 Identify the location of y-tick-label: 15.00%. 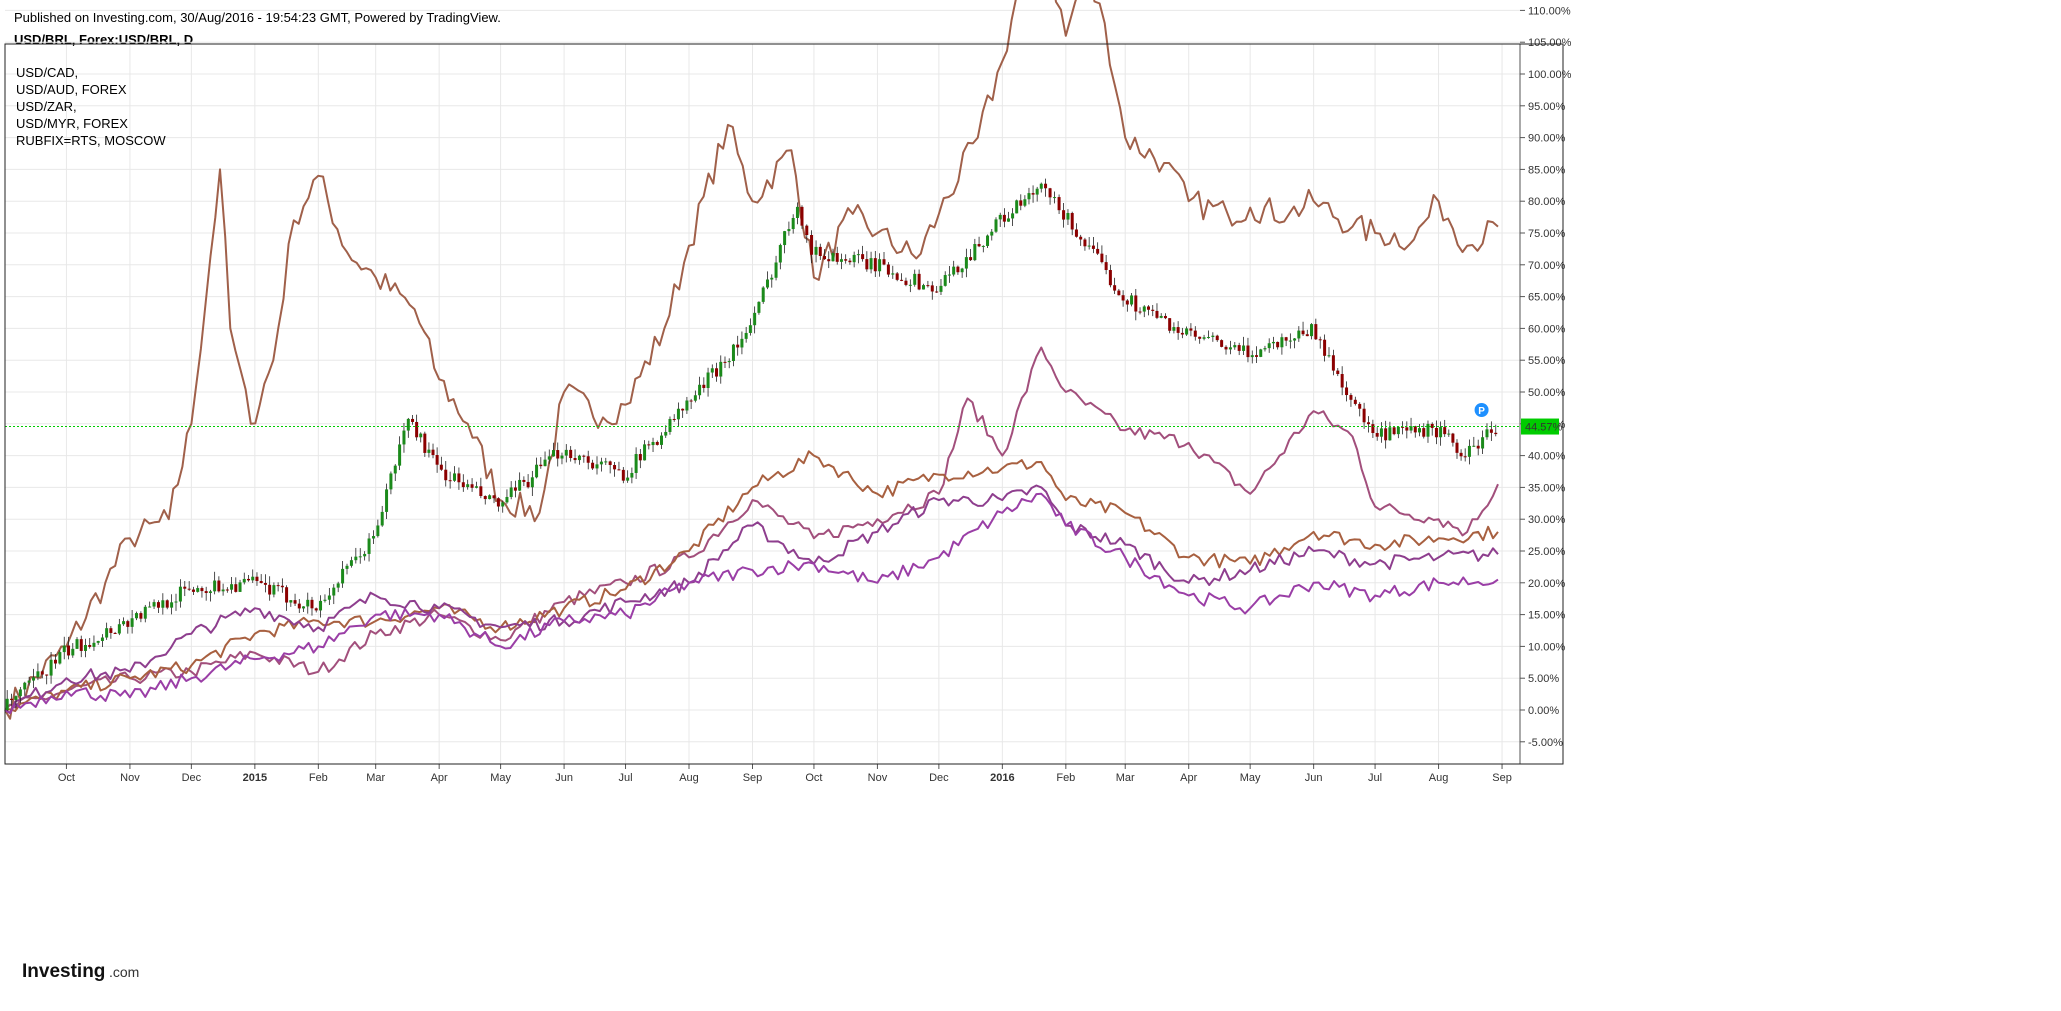
(1547, 616).